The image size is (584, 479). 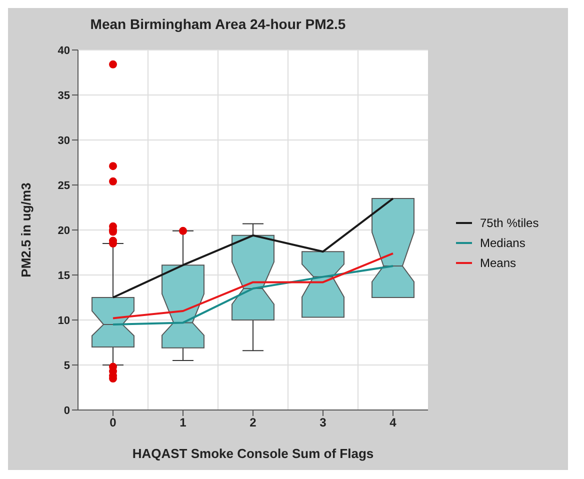 What do you see at coordinates (253, 453) in the screenshot?
I see `x-axis-title: HAQAST Smoke Console Sum of Flags` at bounding box center [253, 453].